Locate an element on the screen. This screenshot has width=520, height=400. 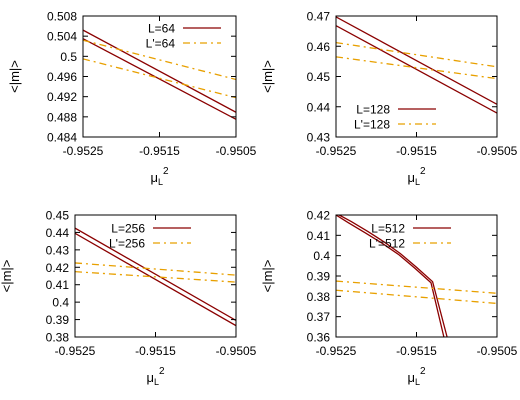
y-tick-label: 0.47 is located at coordinates (319, 17).